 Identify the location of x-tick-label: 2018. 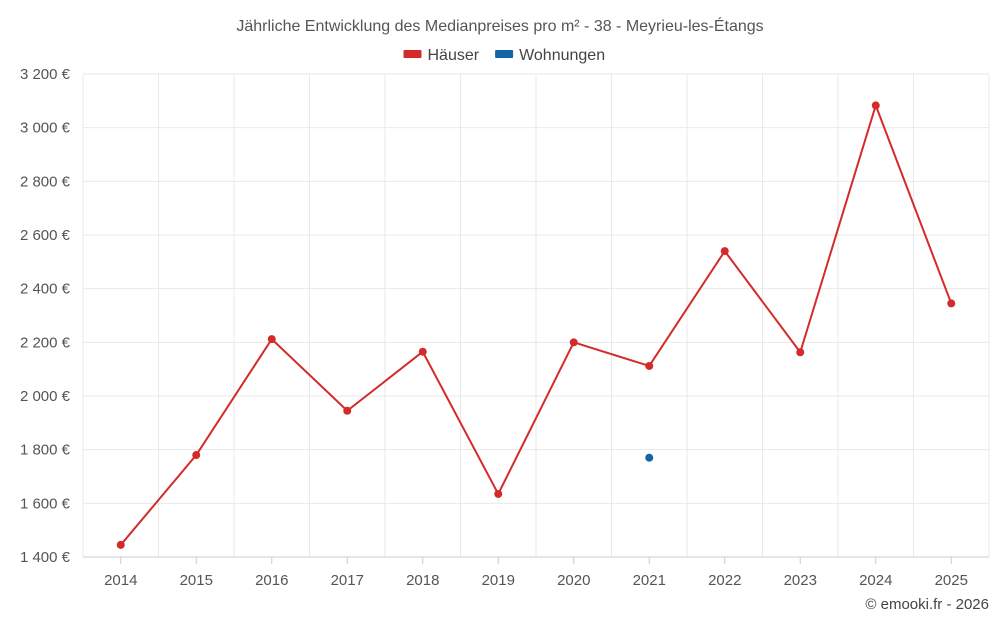
(422, 580).